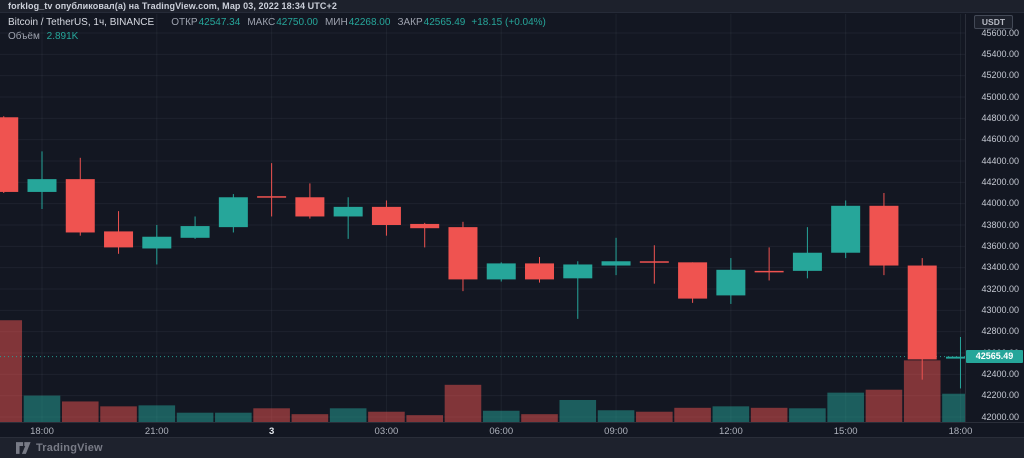 Image resolution: width=1024 pixels, height=458 pixels. What do you see at coordinates (1000, 416) in the screenshot?
I see `price-tick-label: 42000.00` at bounding box center [1000, 416].